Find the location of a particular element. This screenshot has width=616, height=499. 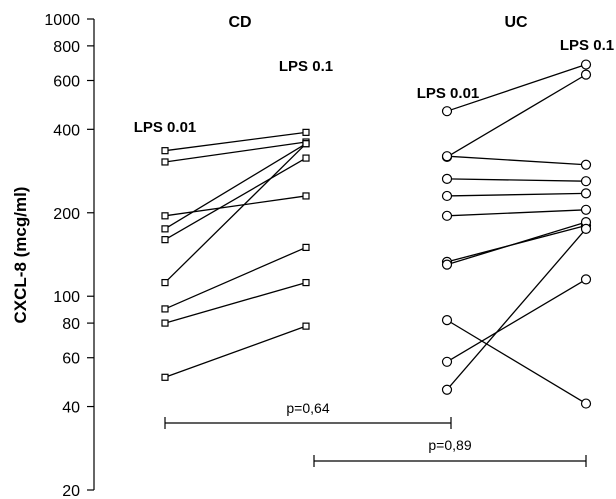

y-tick-label: 40 is located at coordinates (71, 408).